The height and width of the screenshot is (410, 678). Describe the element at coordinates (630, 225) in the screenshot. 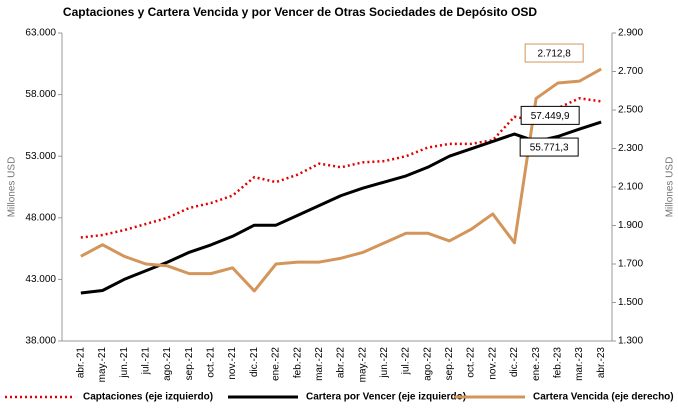

I see `y2-tick-label: 1.900` at that location.